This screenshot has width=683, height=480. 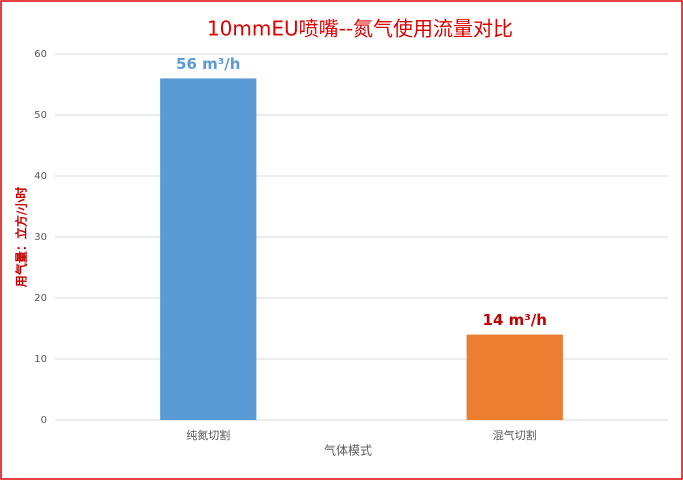 What do you see at coordinates (515, 435) in the screenshot?
I see `x-tick-label: 混气切割` at bounding box center [515, 435].